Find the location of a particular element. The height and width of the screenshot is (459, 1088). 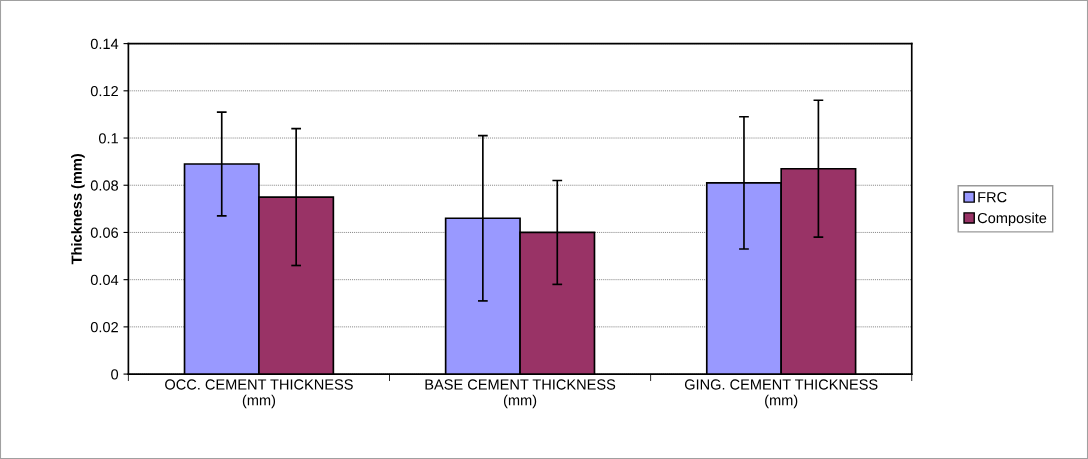

legend-label: Composite is located at coordinates (1012, 219).